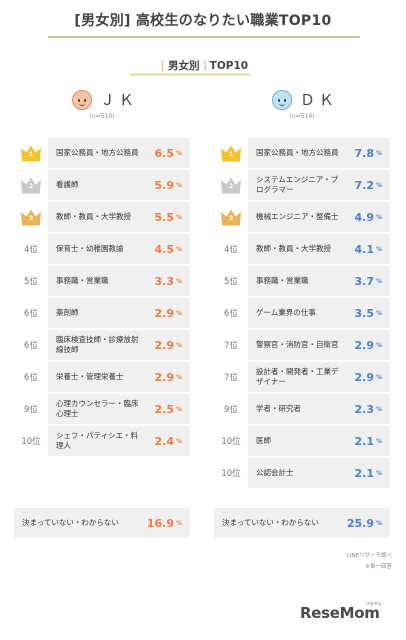 The width and height of the screenshot is (406, 640). I want to click on jk-rank-row: 9位 心理カウンセラー・臨床心理士 2.5%, so click(102, 409).